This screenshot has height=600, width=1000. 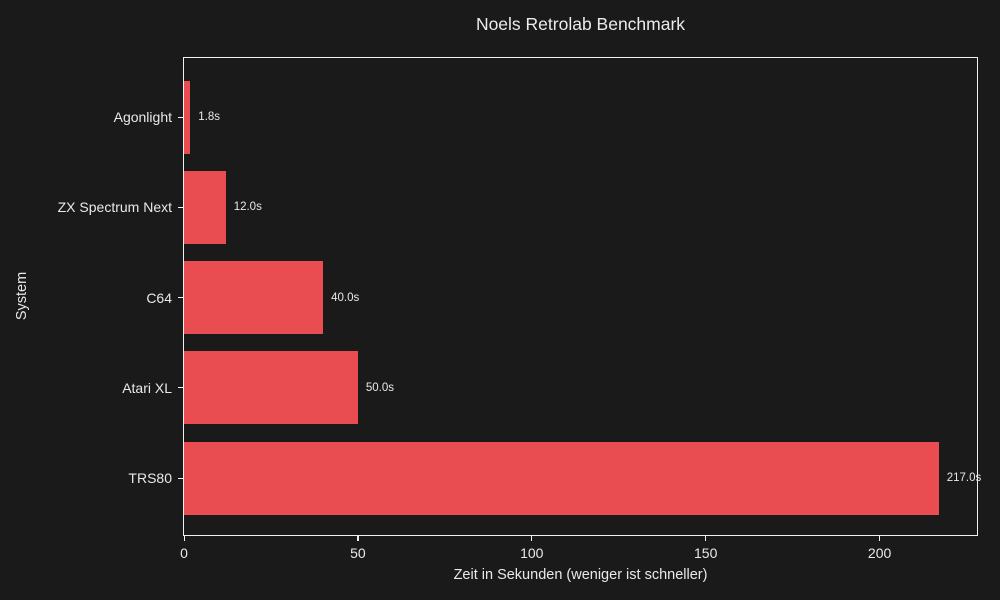 What do you see at coordinates (345, 297) in the screenshot?
I see `bar-value-label: 40.0s` at bounding box center [345, 297].